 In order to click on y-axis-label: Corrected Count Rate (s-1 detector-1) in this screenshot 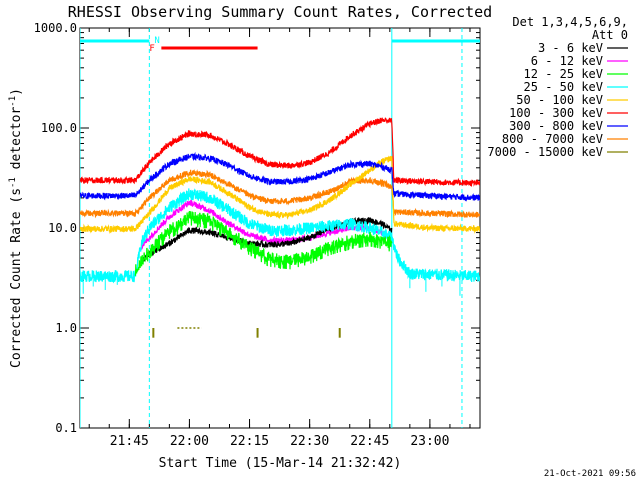, I will do `click(16, 228)`.